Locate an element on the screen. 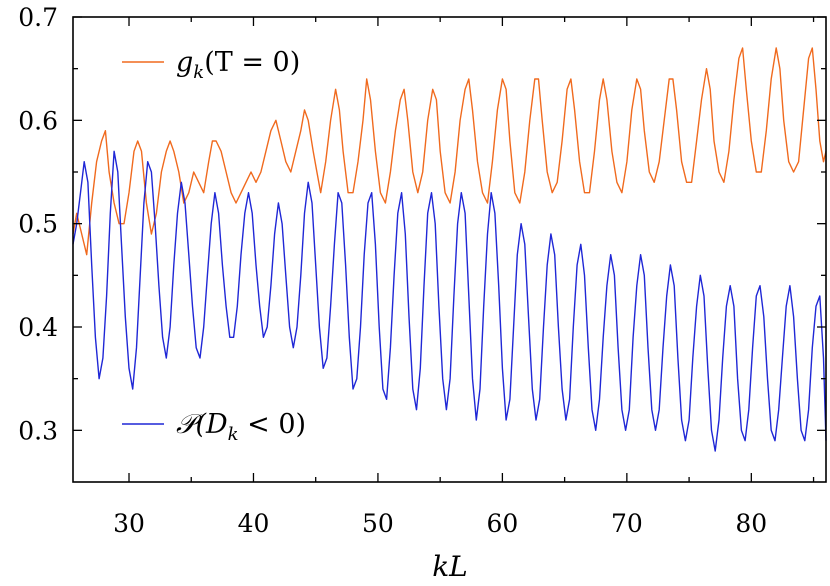 The width and height of the screenshot is (830, 586). x-tick-label: 40 is located at coordinates (254, 523).